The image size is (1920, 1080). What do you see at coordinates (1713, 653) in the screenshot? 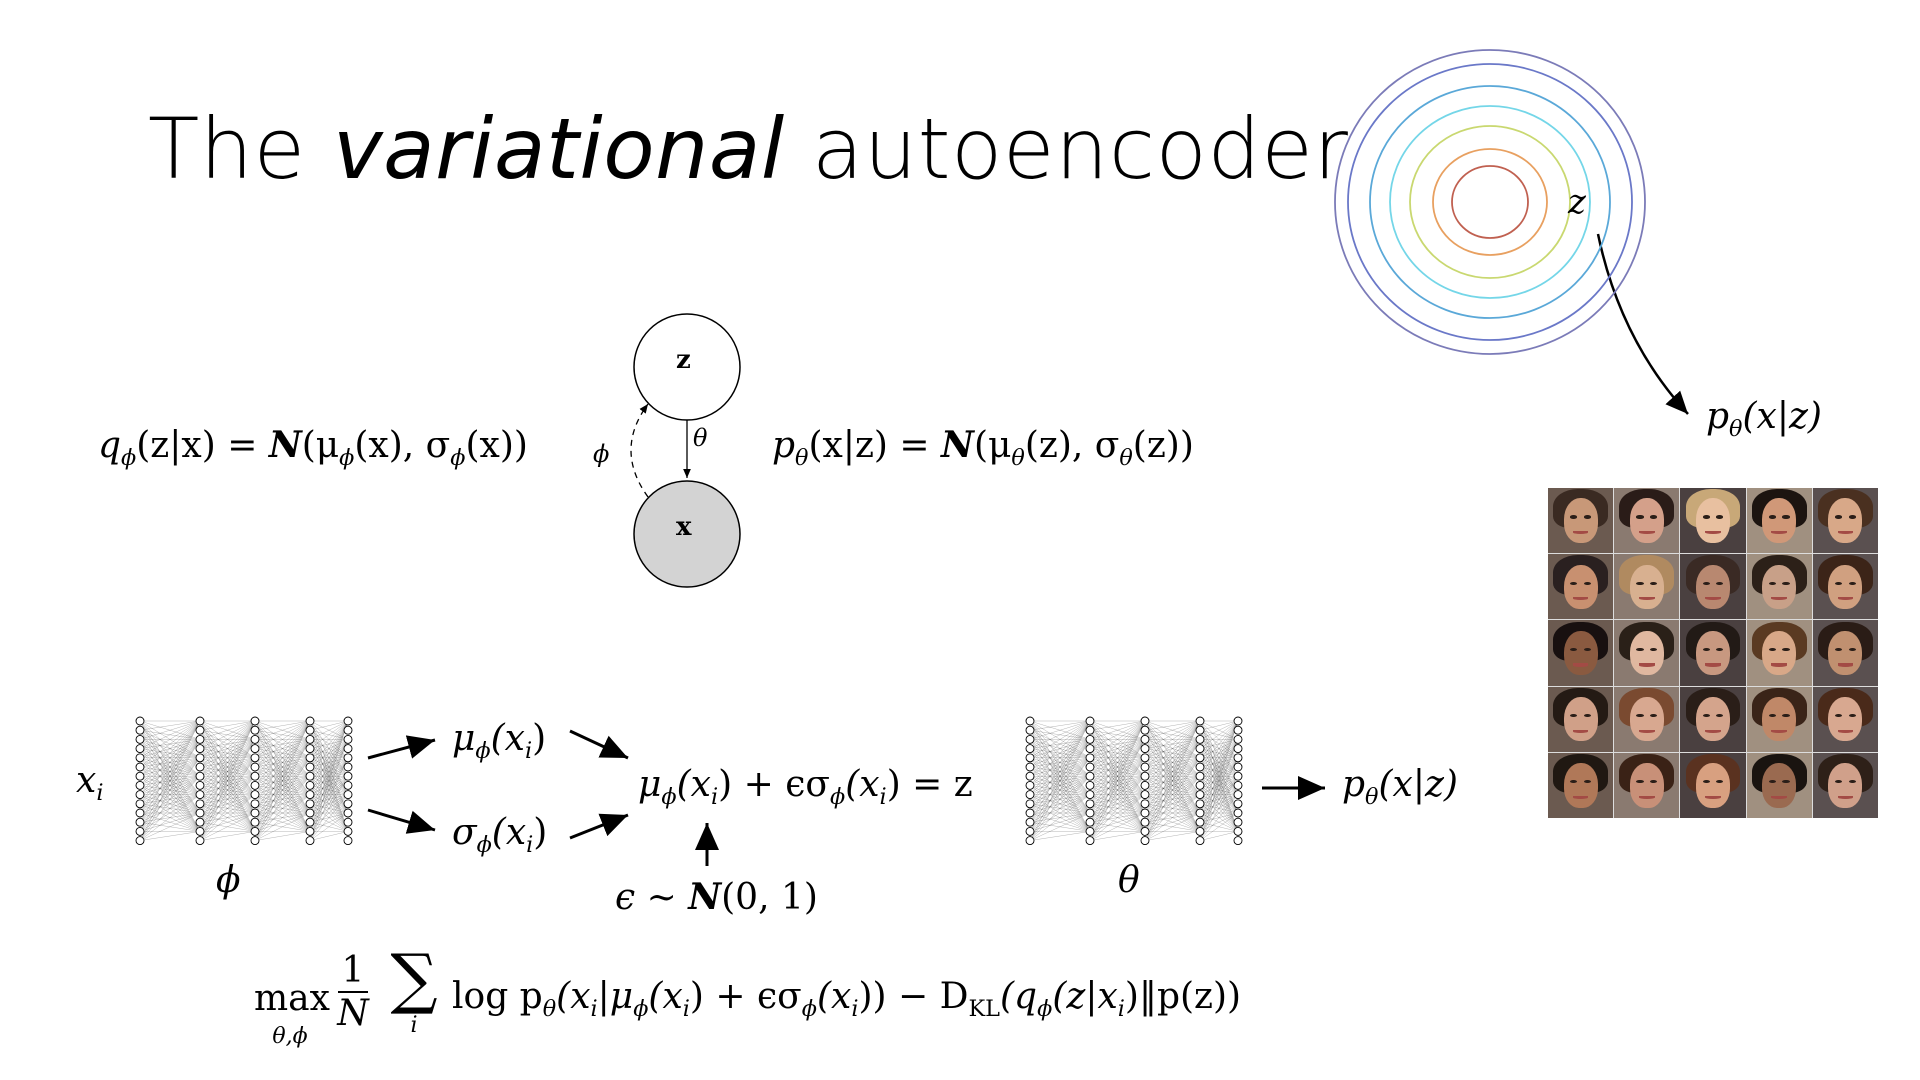
I see `generated-faces-grid` at bounding box center [1713, 653].